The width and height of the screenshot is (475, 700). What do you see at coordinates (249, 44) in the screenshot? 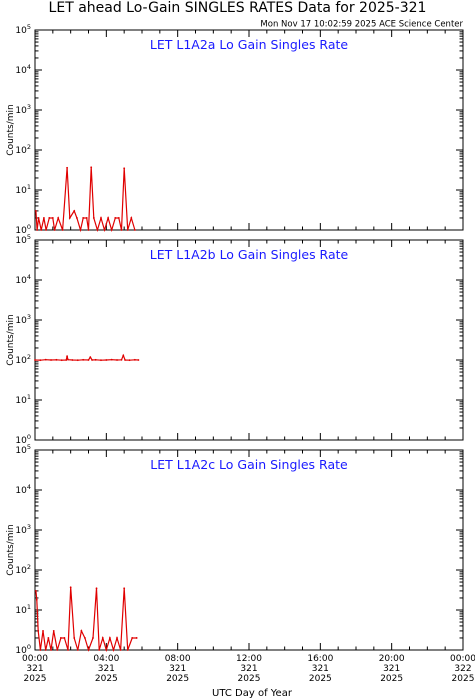
I see `panel-title: LET L1A2a Lo Gain Singles Rate` at bounding box center [249, 44].